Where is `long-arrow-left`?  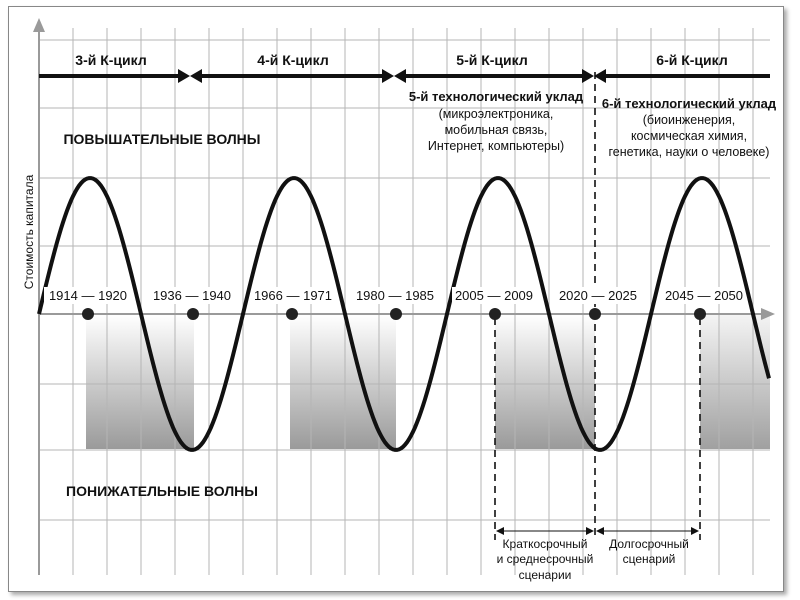
long-arrow-left is located at coordinates (600, 531).